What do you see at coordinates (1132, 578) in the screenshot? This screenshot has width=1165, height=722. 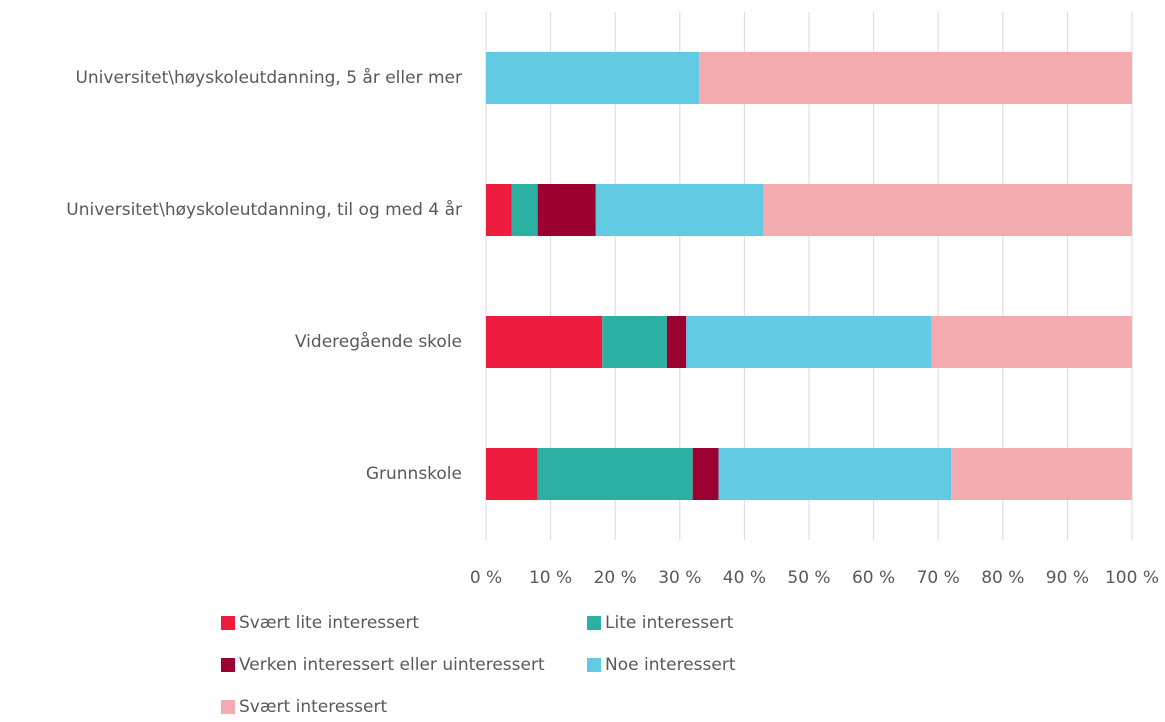 I see `x-tick-label: 100 %` at bounding box center [1132, 578].